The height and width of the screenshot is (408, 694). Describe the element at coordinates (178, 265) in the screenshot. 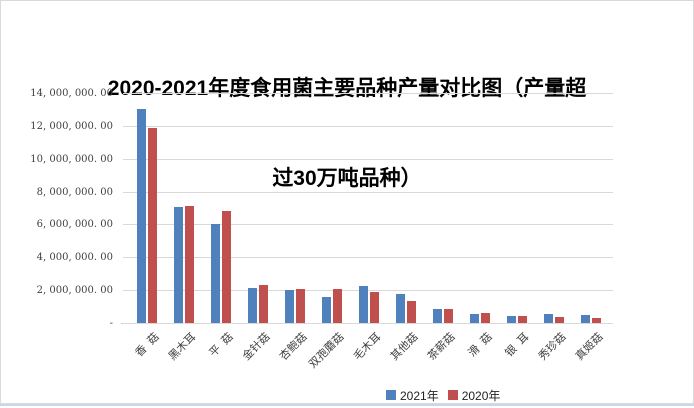

I see `bar-2021年-黑木耳` at that location.